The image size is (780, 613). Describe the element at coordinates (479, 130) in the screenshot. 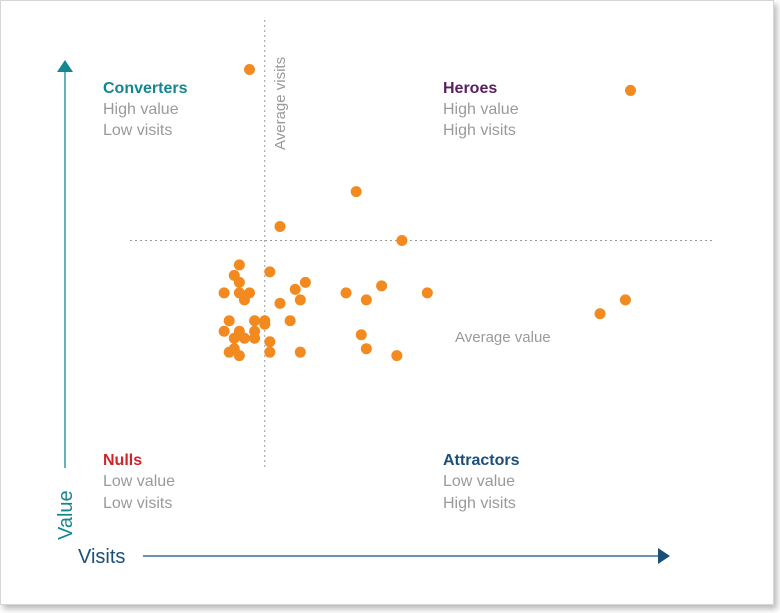

I see `heroes-line2: High visits` at that location.